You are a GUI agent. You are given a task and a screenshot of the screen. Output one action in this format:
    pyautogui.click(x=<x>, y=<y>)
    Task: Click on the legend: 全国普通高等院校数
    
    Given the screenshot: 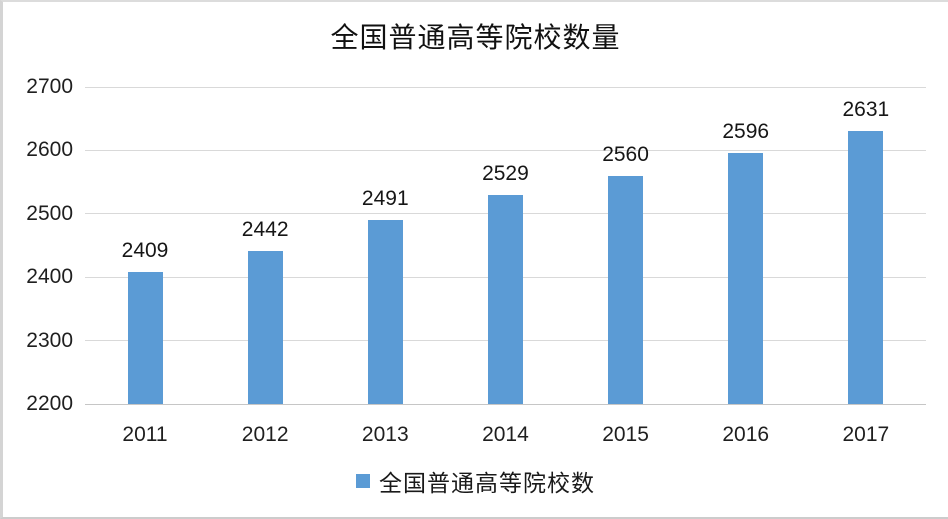 What is the action you would take?
    pyautogui.click(x=475, y=481)
    